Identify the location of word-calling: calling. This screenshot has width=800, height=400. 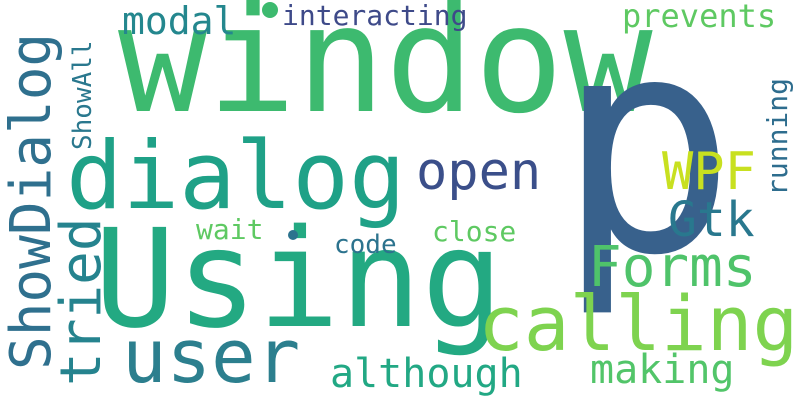
(638, 323).